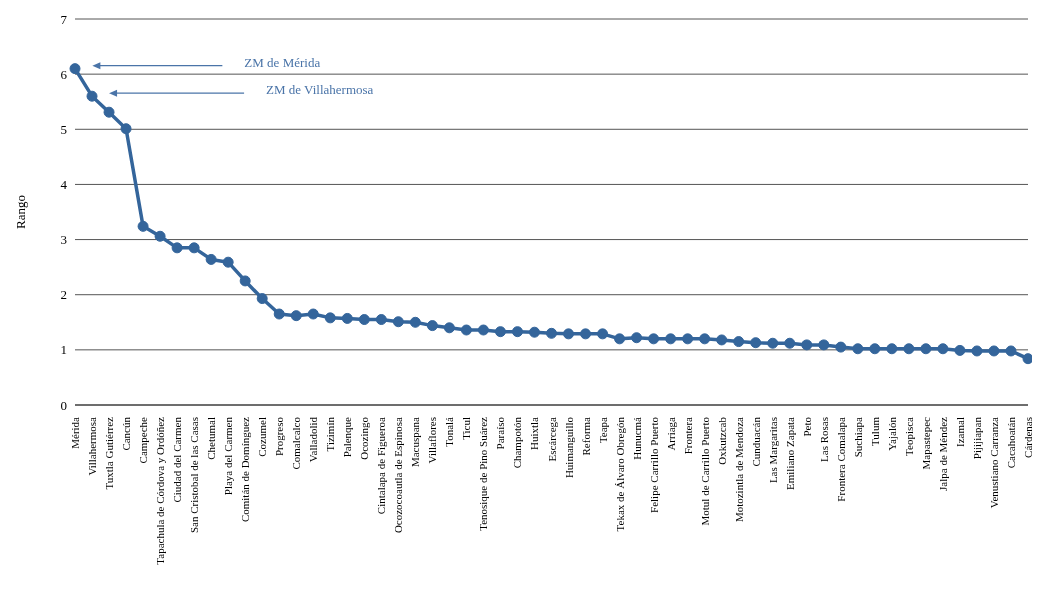 The width and height of the screenshot is (1040, 591). I want to click on x-tick-label: Motozintla de Mendoza, so click(738, 469).